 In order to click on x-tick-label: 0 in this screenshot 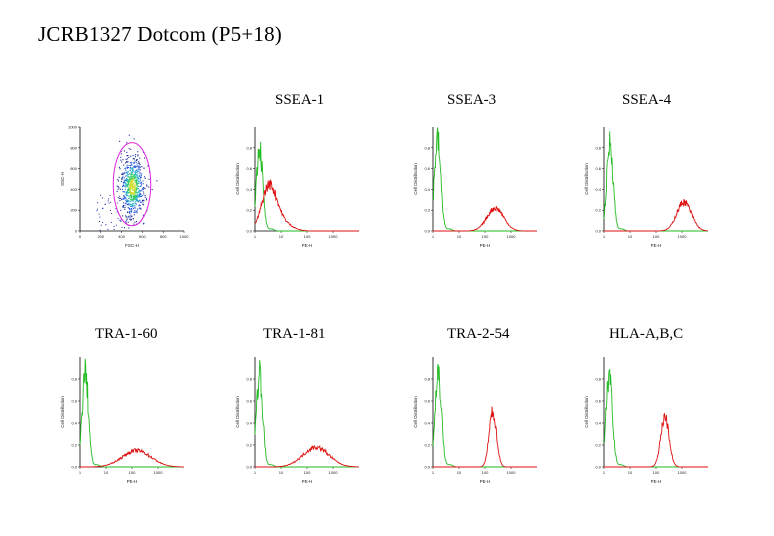, I will do `click(80, 236)`.